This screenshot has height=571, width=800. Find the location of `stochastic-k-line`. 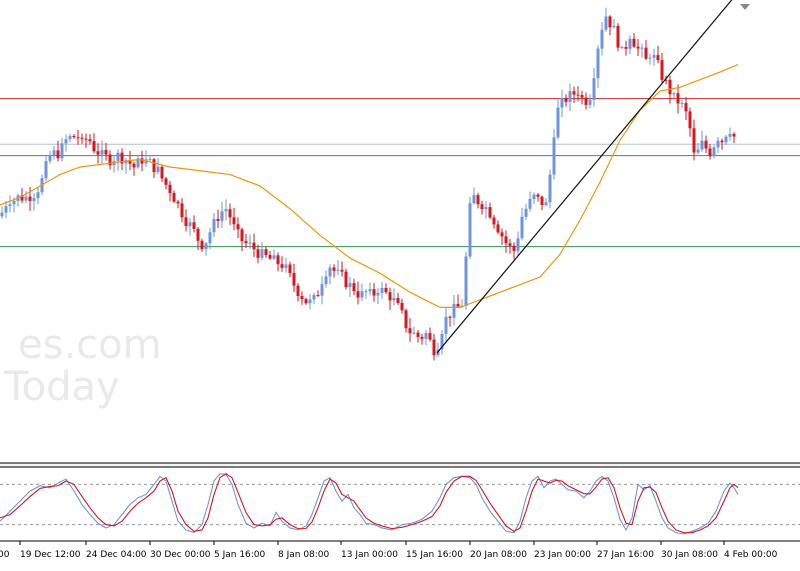

stochastic-k-line is located at coordinates (369, 504).